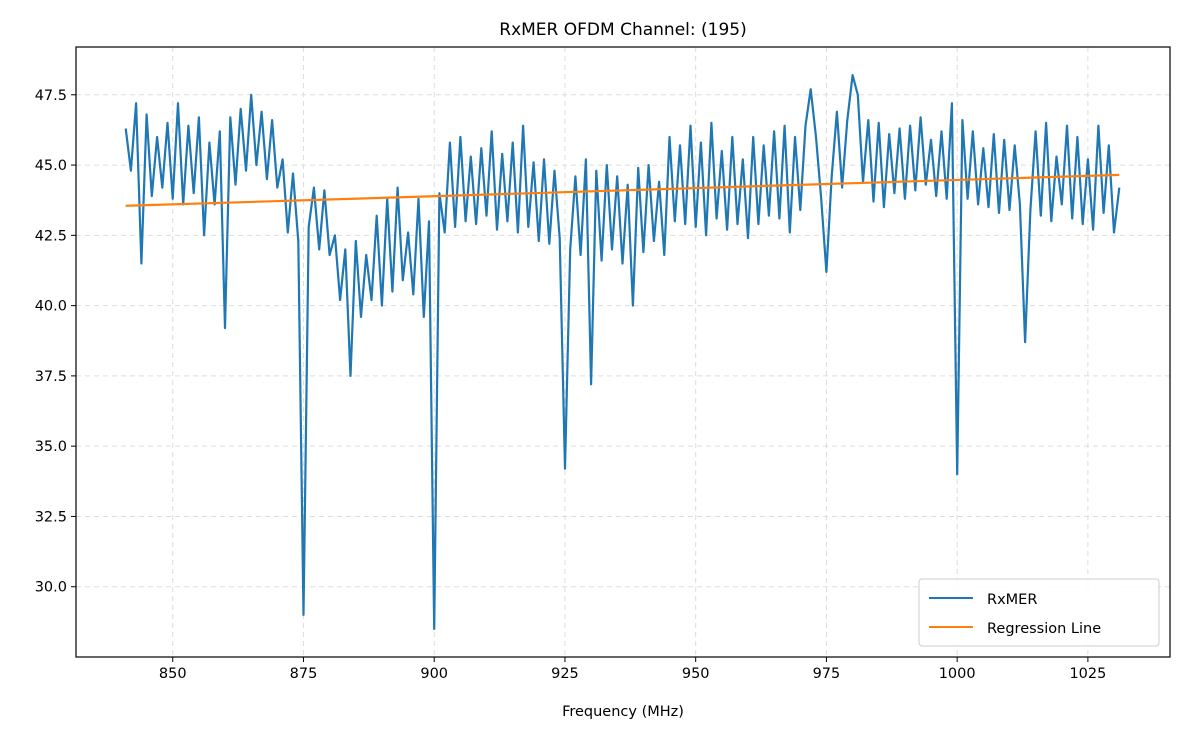  Describe the element at coordinates (51, 517) in the screenshot. I see `y-tick-label: 32.5` at that location.